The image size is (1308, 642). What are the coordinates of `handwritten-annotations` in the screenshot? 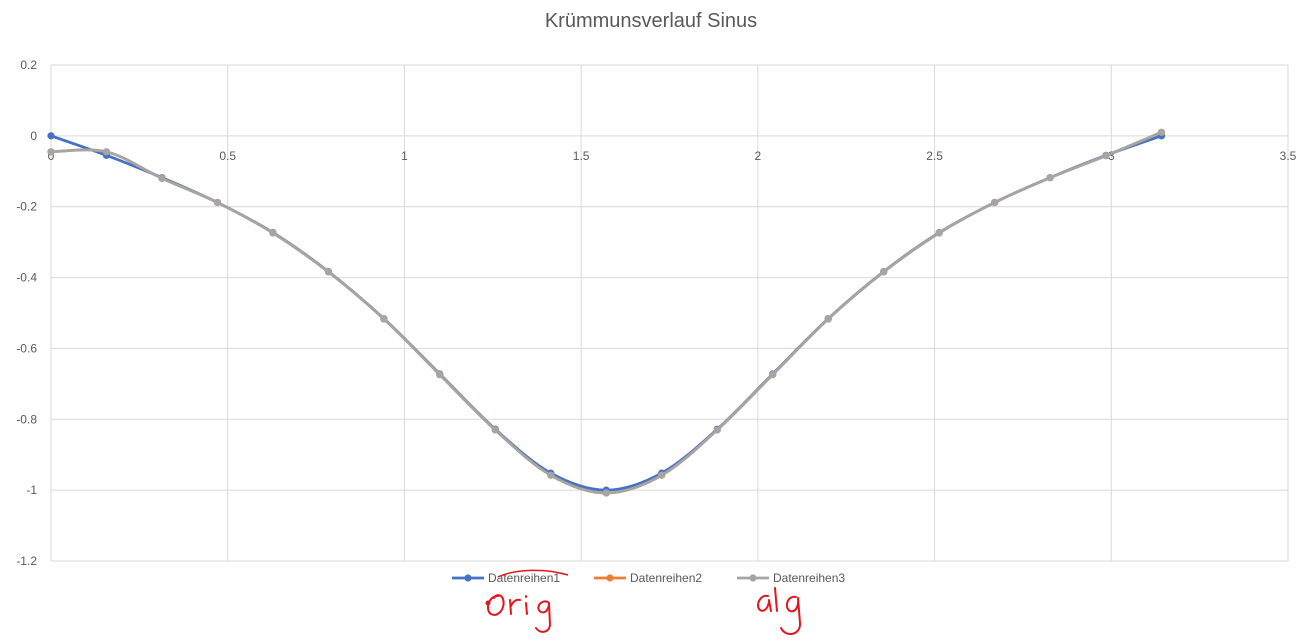 It's located at (643, 602).